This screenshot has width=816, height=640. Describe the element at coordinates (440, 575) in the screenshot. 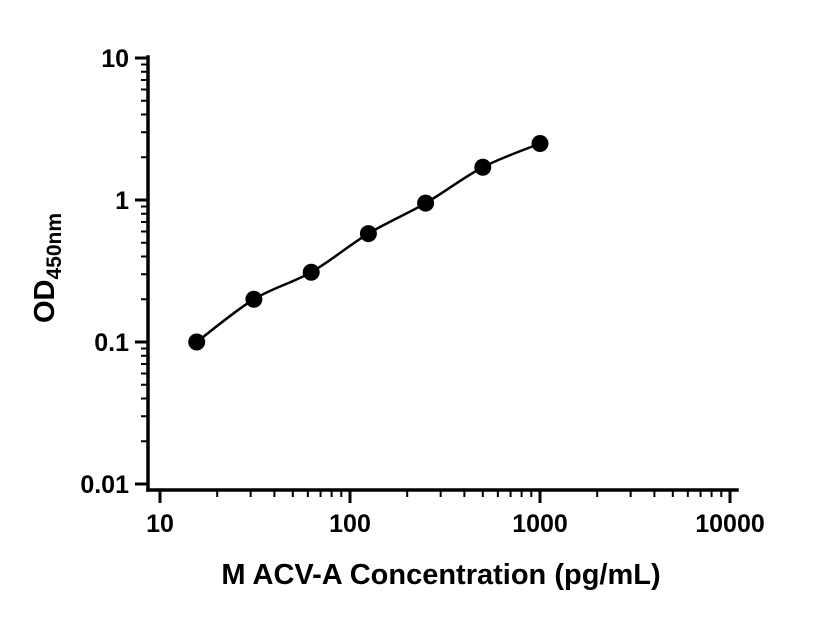

I see `x-axis-title: M ACV-A Concentration (pg/mL)` at that location.